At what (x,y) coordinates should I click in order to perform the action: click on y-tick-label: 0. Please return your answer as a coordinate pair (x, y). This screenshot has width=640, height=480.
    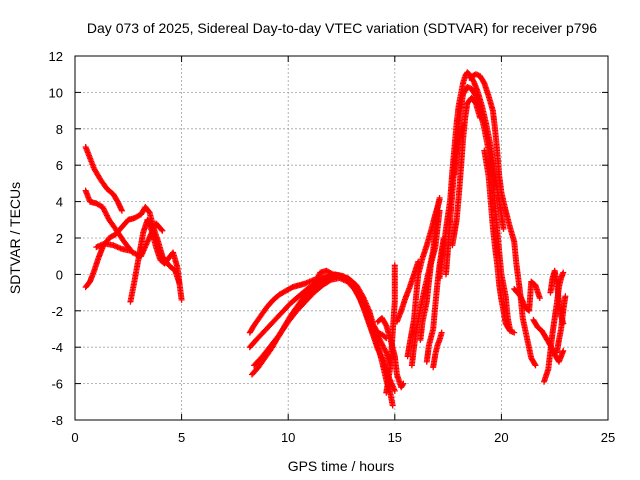
    Looking at the image, I should click on (59, 274).